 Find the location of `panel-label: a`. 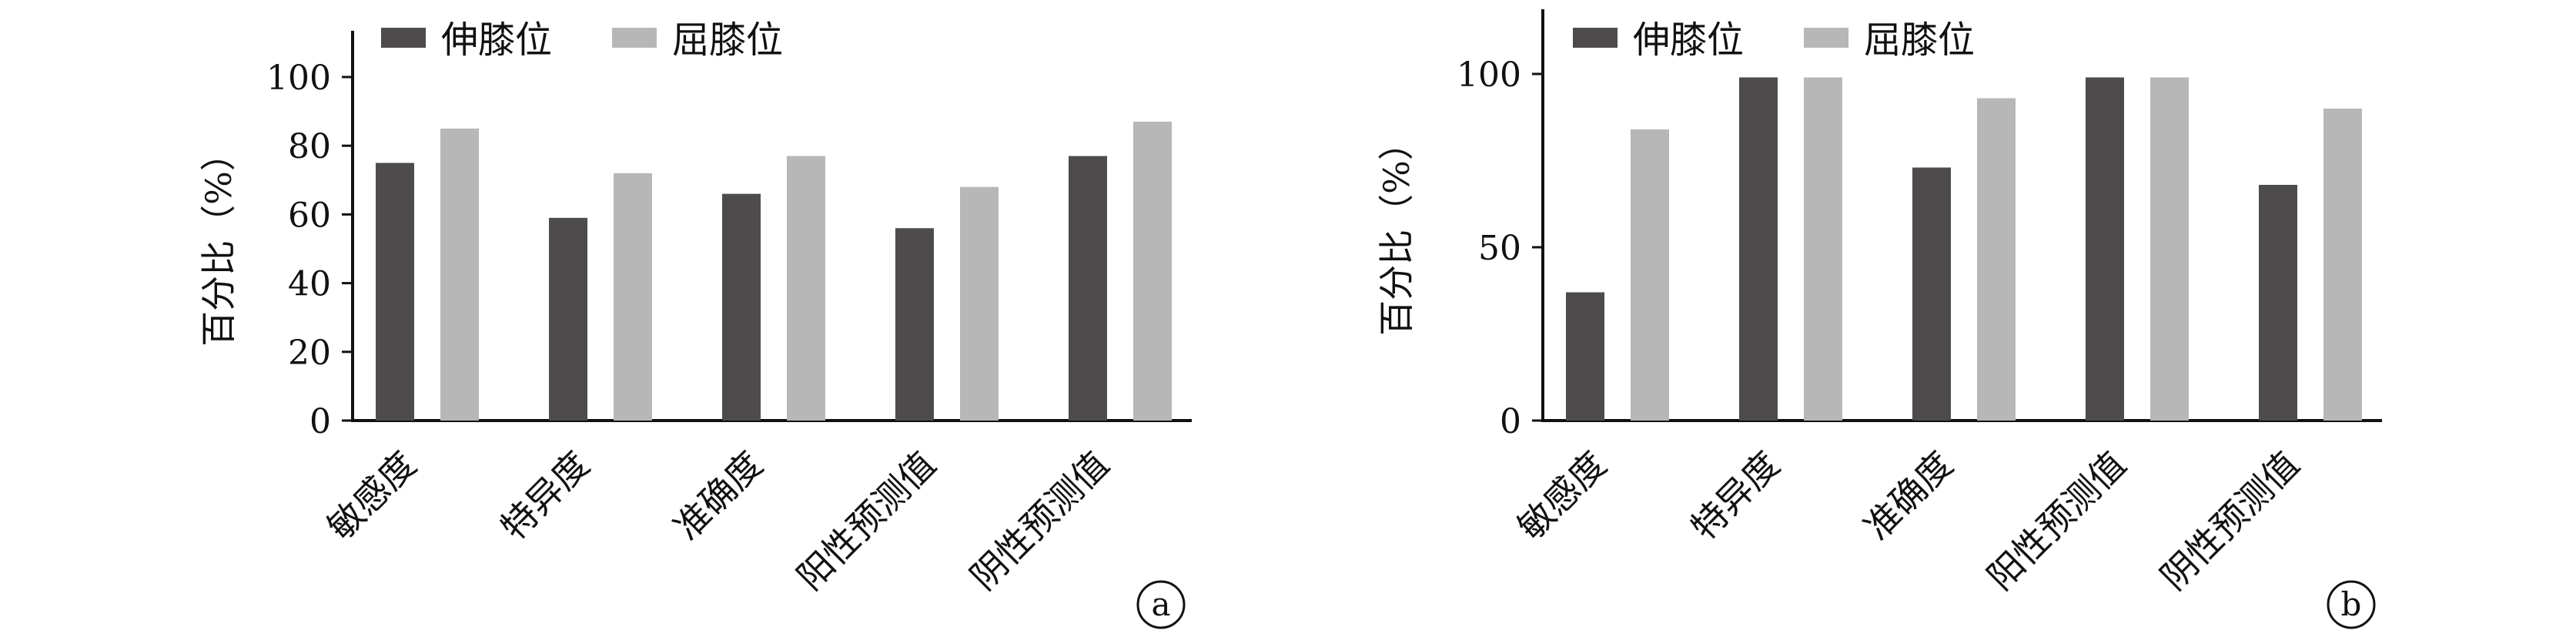

panel-label: a is located at coordinates (1160, 604).